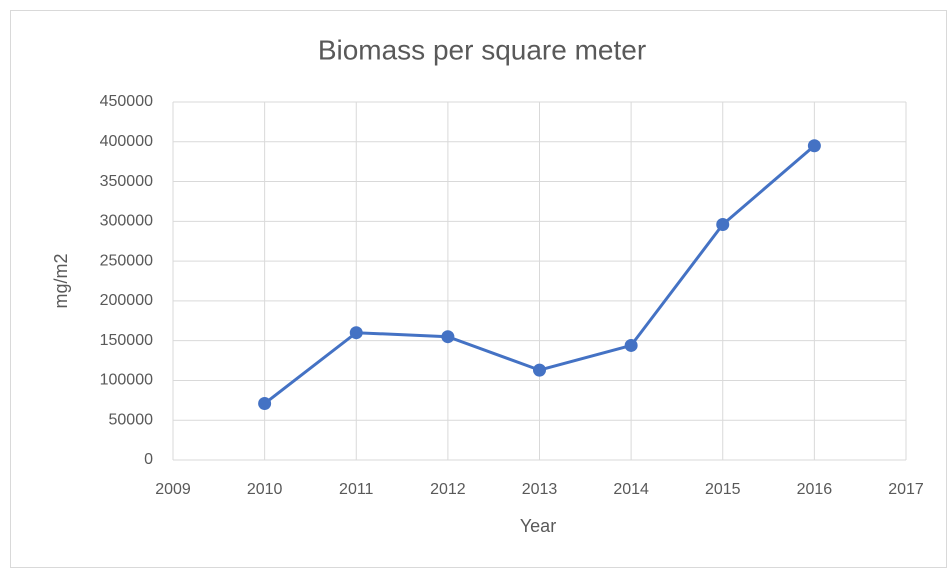  What do you see at coordinates (148, 459) in the screenshot?
I see `y-tick-label: 0` at bounding box center [148, 459].